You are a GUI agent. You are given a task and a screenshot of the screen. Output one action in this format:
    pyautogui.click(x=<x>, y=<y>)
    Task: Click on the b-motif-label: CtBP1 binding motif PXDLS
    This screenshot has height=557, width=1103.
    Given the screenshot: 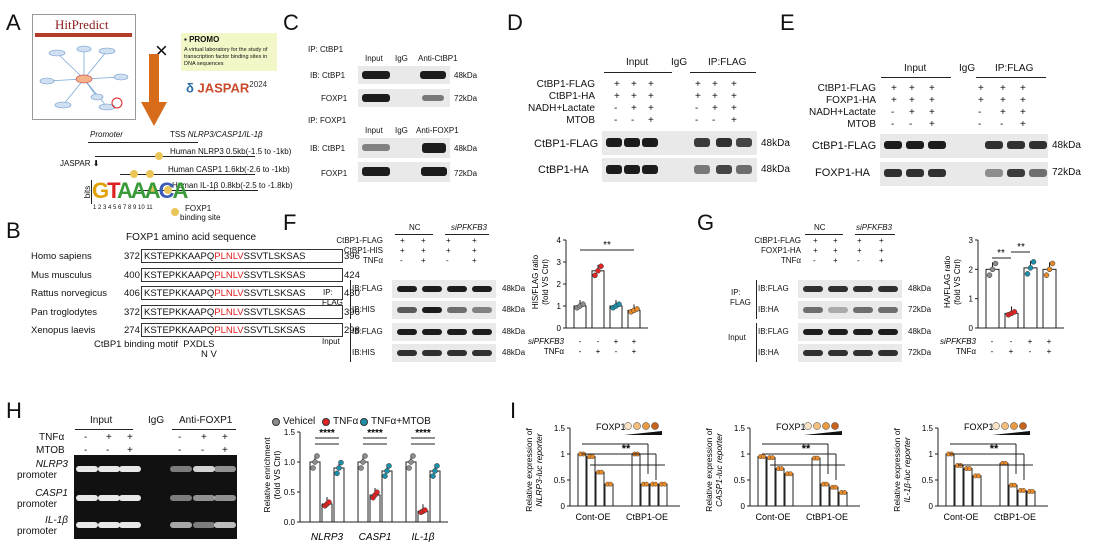 What is the action you would take?
    pyautogui.click(x=154, y=344)
    